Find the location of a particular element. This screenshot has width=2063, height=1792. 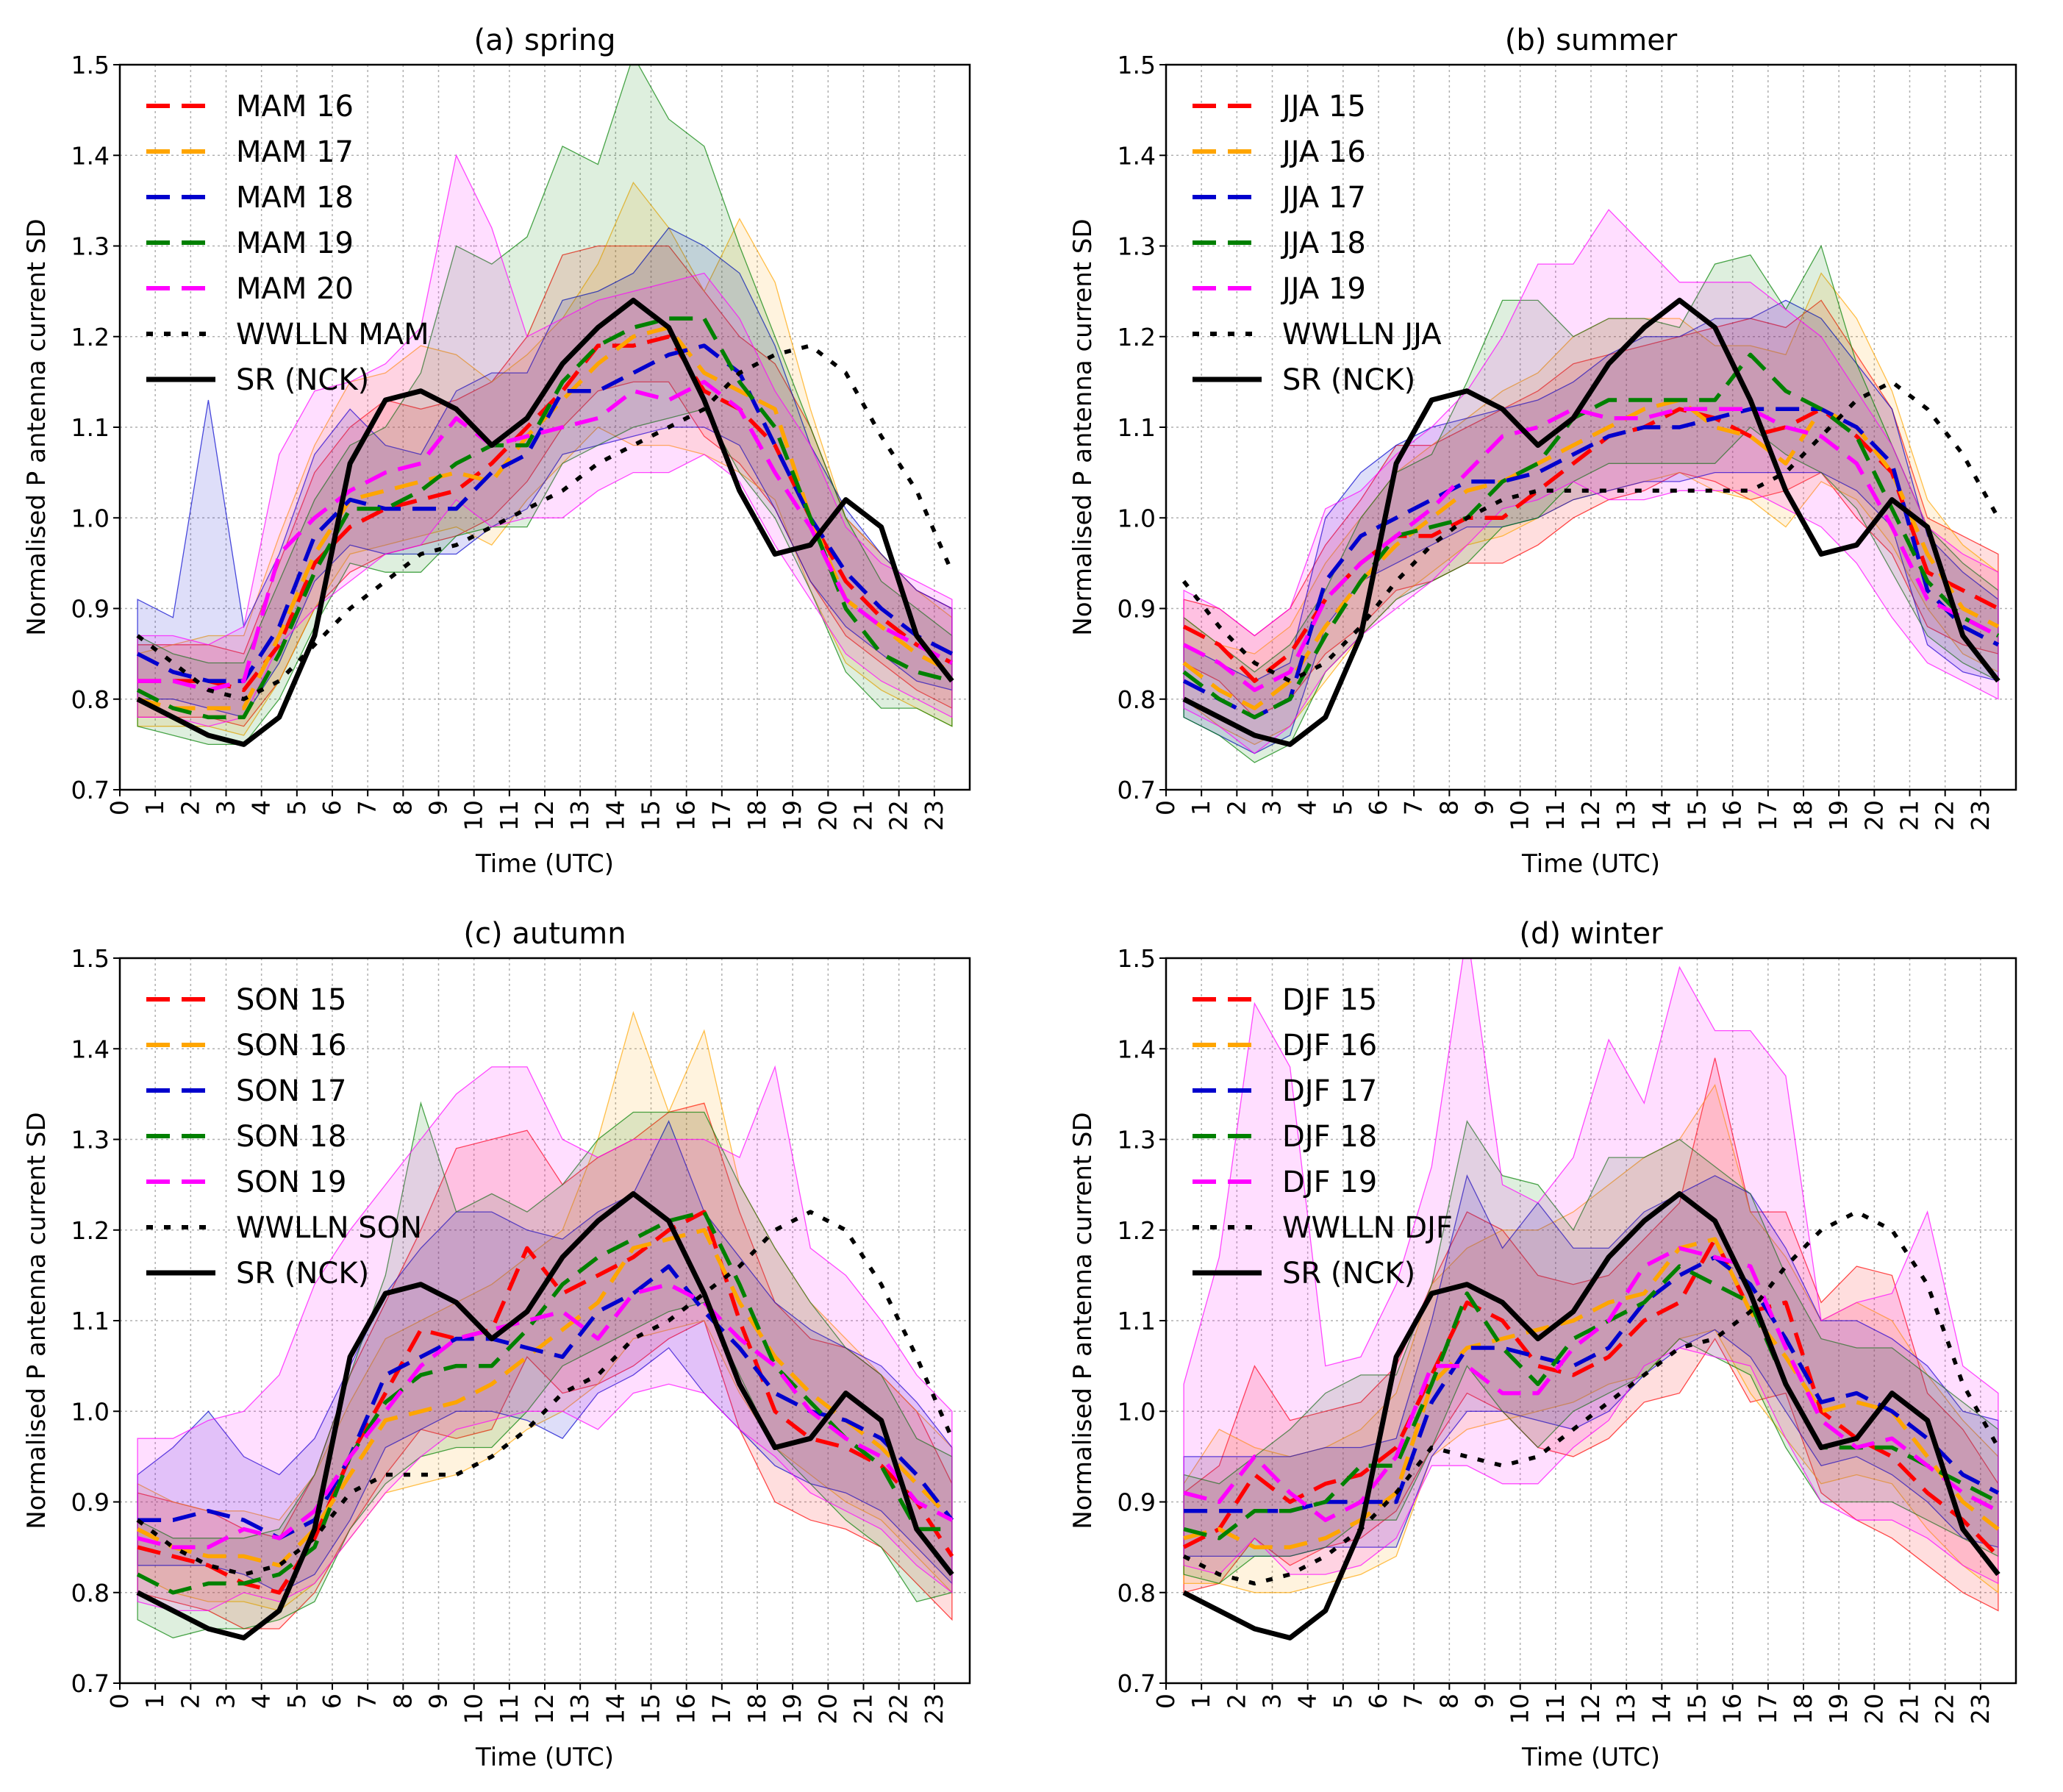

y-tick-label: 1.3 is located at coordinates (90, 246).